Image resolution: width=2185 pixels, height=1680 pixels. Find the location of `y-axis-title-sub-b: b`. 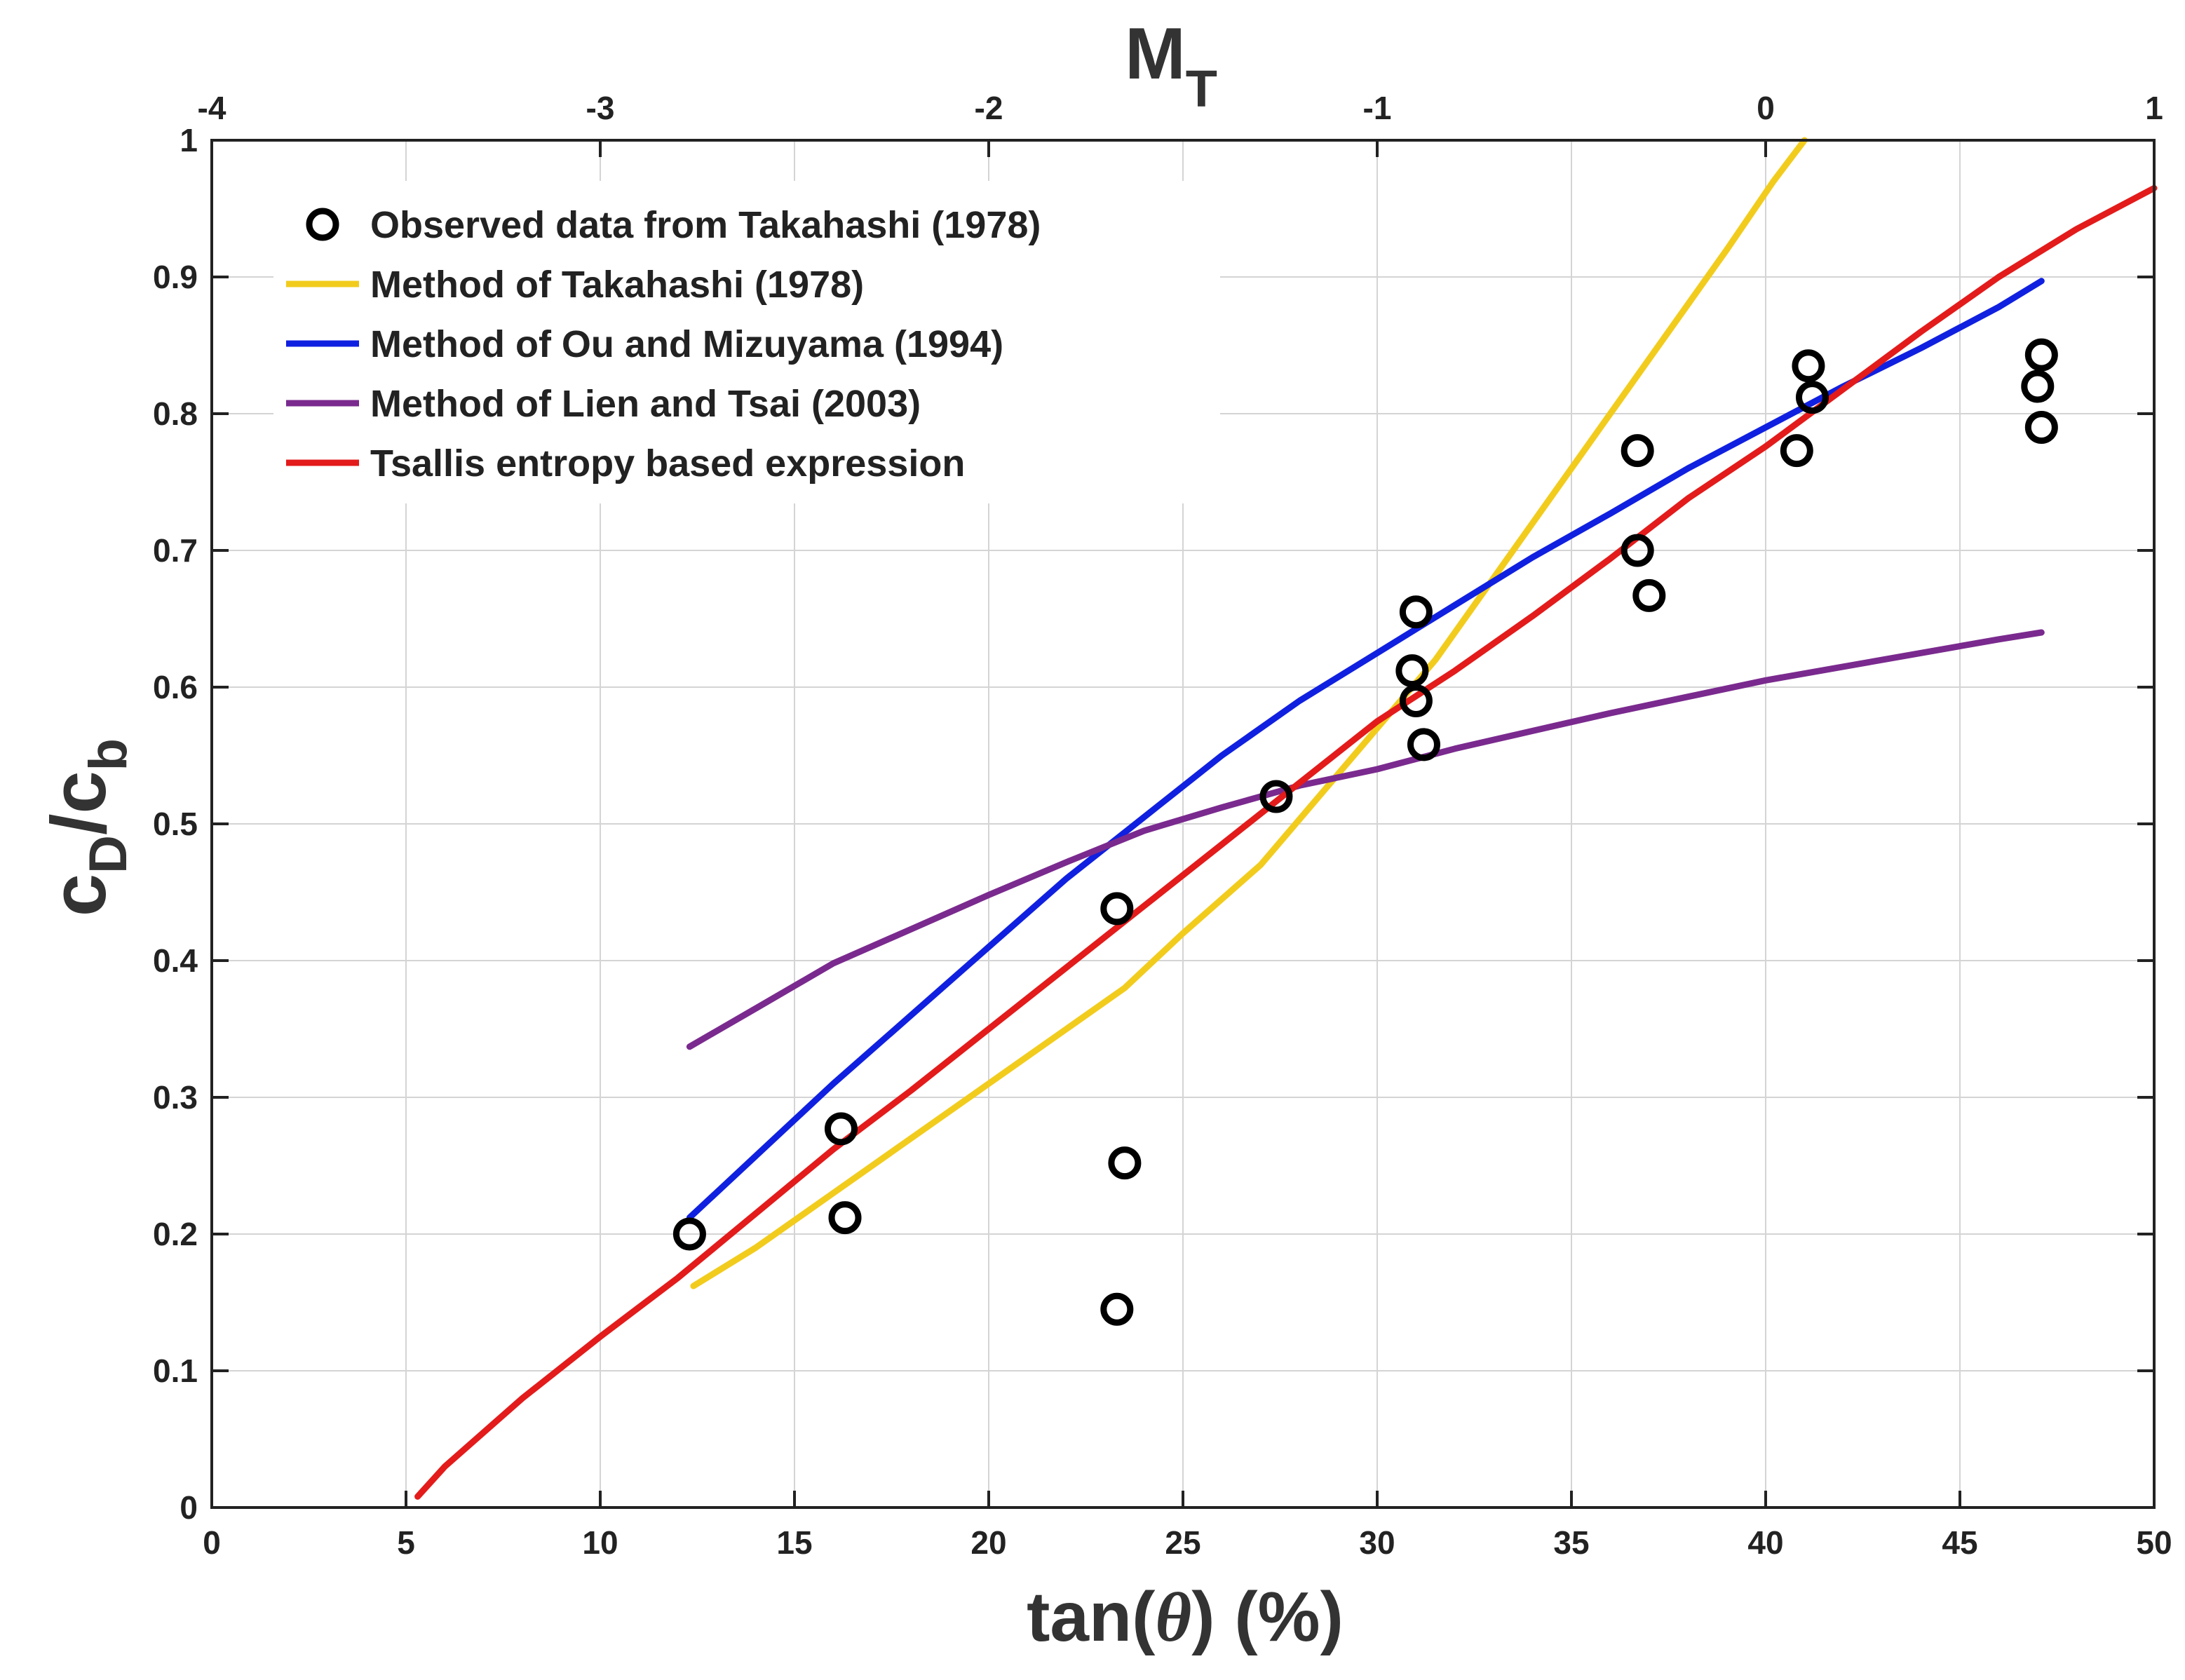

y-axis-title-sub-b: b is located at coordinates (108, 754).